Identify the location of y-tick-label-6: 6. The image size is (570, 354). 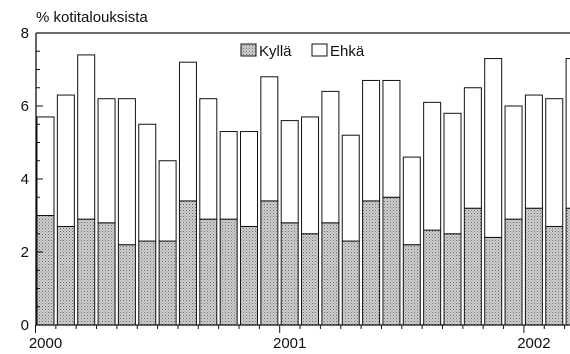
(25, 106).